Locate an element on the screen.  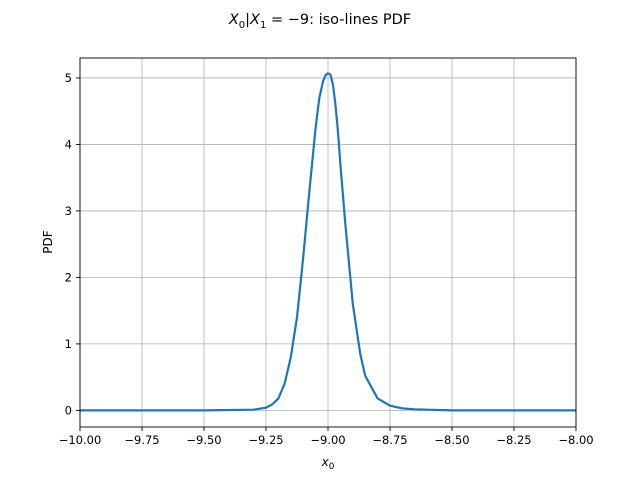
title-x0-sub: 0 is located at coordinates (242, 25).